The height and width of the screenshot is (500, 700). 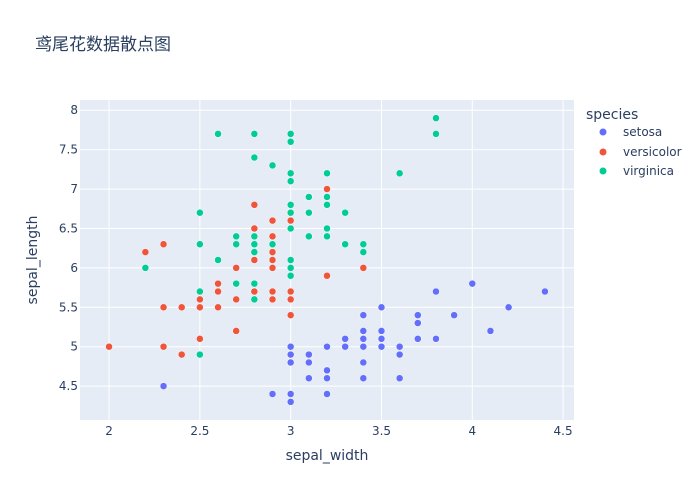 I want to click on chart-title: 鸢尾花数据散点图, so click(x=103, y=45).